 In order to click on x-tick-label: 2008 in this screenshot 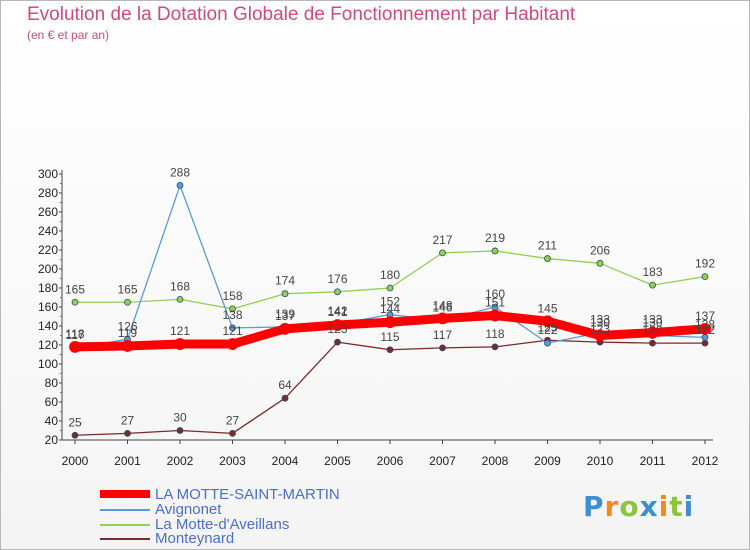, I will do `click(495, 461)`.